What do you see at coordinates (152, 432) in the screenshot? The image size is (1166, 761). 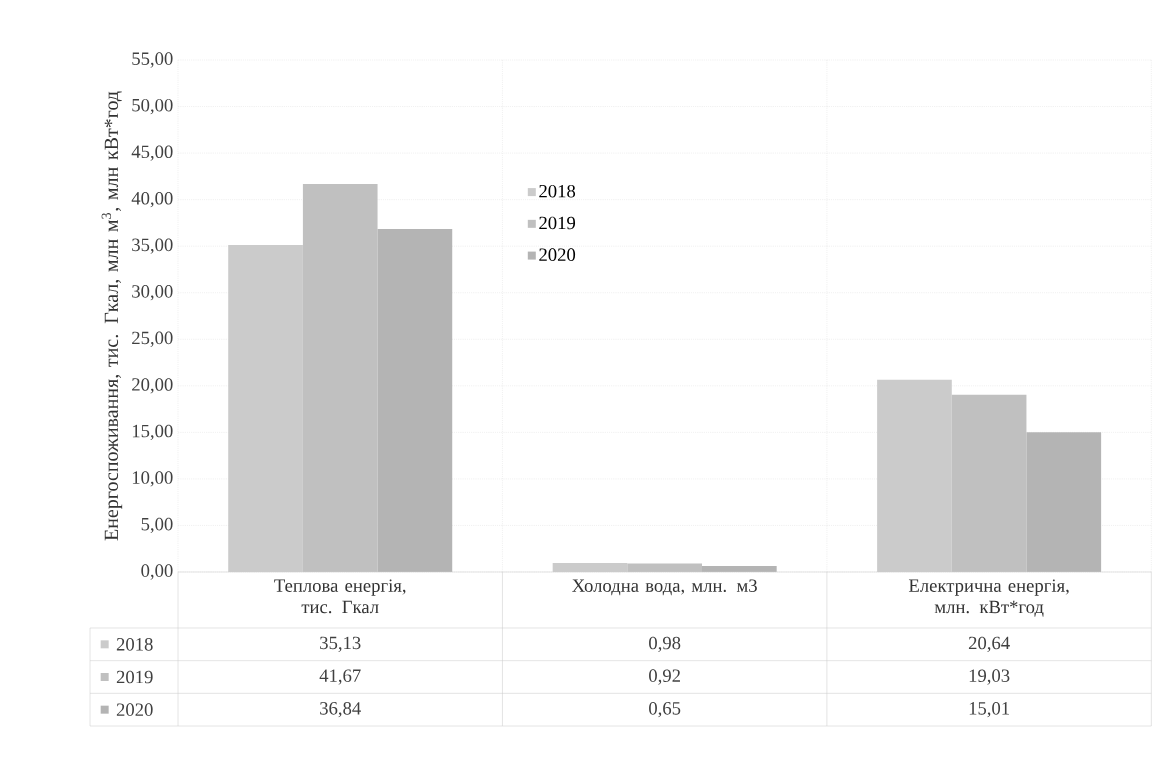 I see `y-tick-label: 15,00` at bounding box center [152, 432].